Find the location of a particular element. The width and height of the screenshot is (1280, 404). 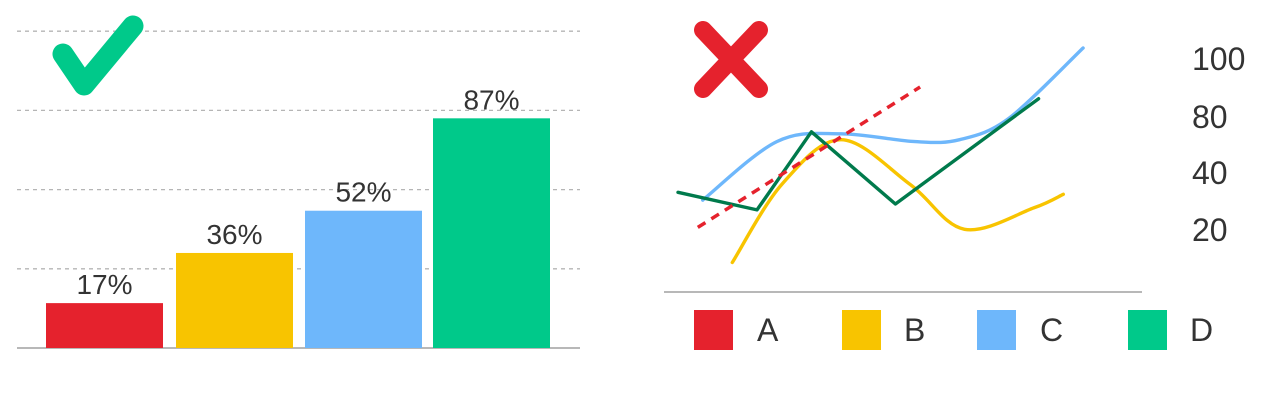

y-tick-label: 80 is located at coordinates (1210, 117).